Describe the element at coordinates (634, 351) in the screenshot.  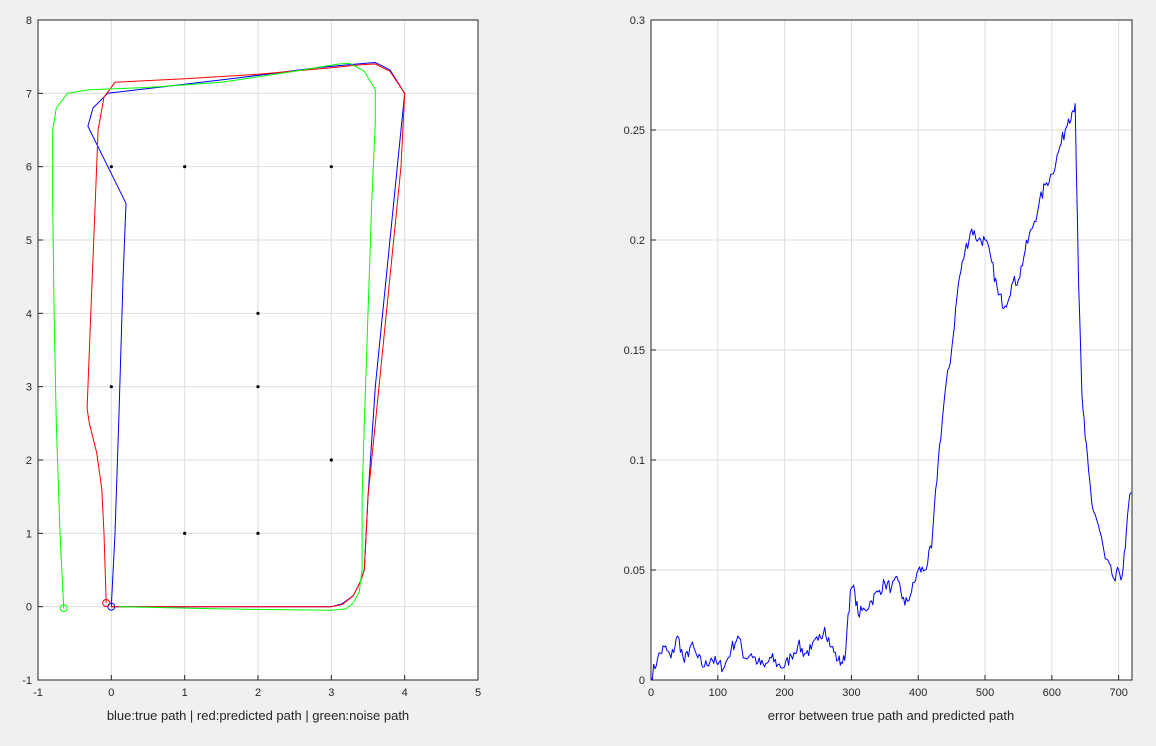
I see `error-plot-ytick-label: 0.15` at that location.